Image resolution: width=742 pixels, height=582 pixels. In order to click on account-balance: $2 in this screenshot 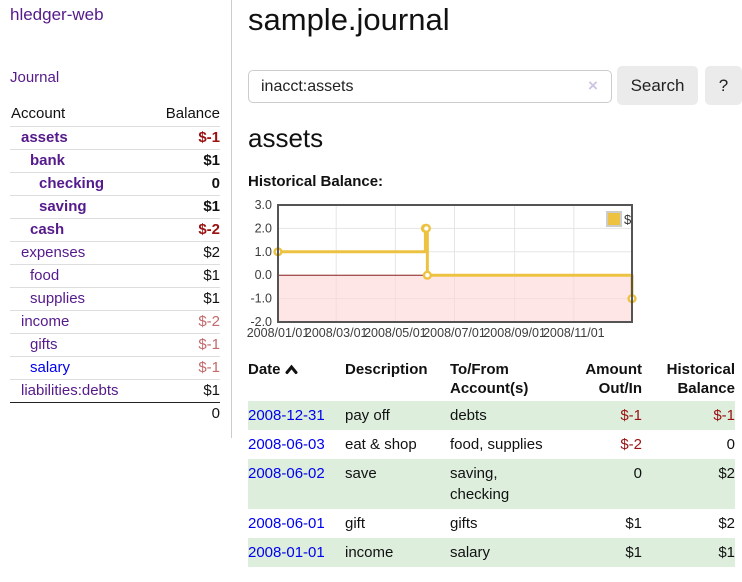, I will do `click(211, 252)`.